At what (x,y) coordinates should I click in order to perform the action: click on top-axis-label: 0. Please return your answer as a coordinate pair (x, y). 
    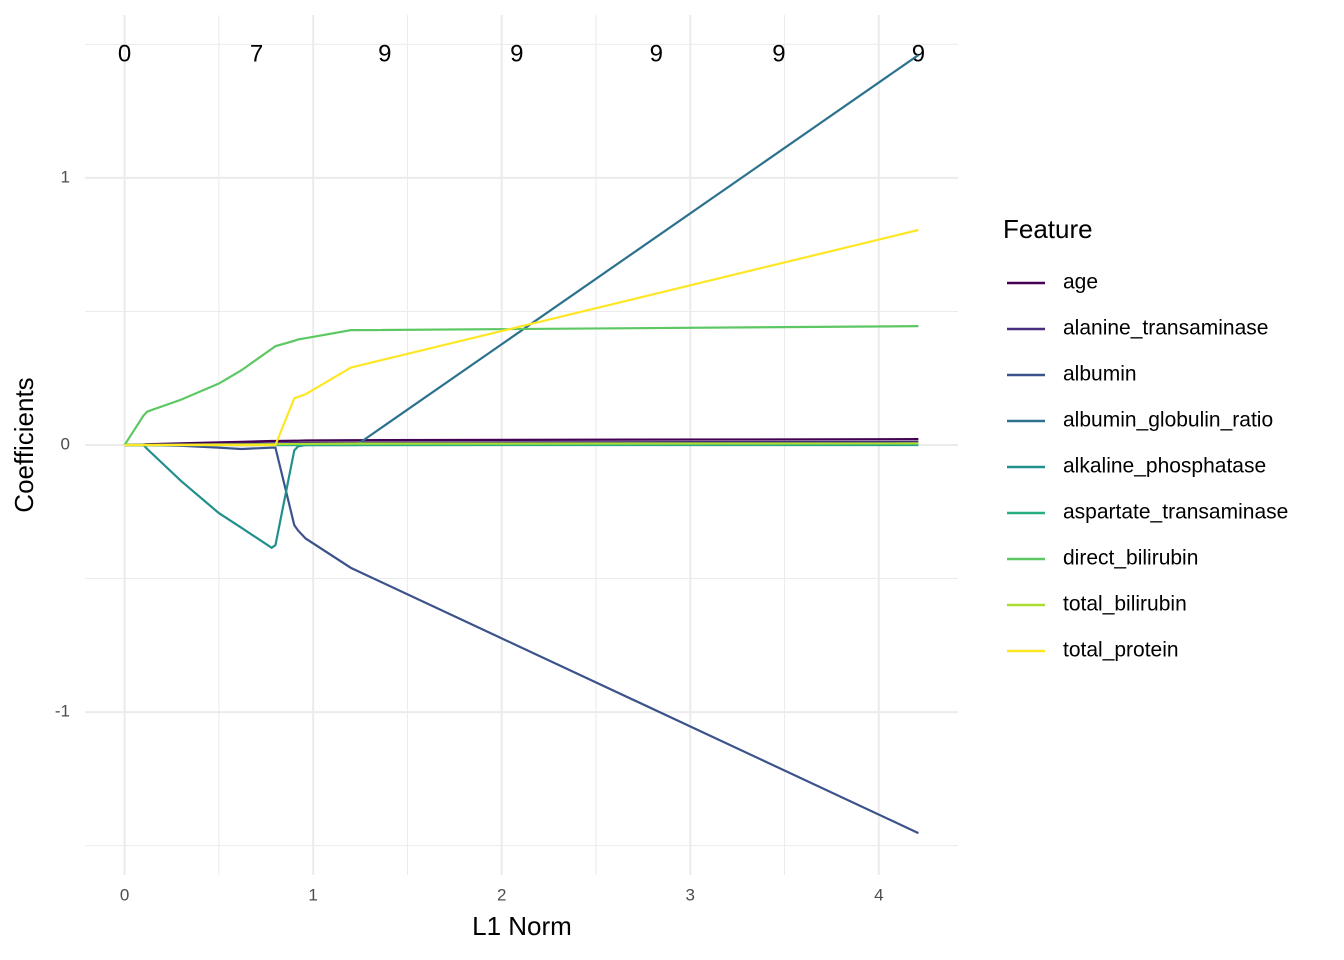
    Looking at the image, I should click on (124, 53).